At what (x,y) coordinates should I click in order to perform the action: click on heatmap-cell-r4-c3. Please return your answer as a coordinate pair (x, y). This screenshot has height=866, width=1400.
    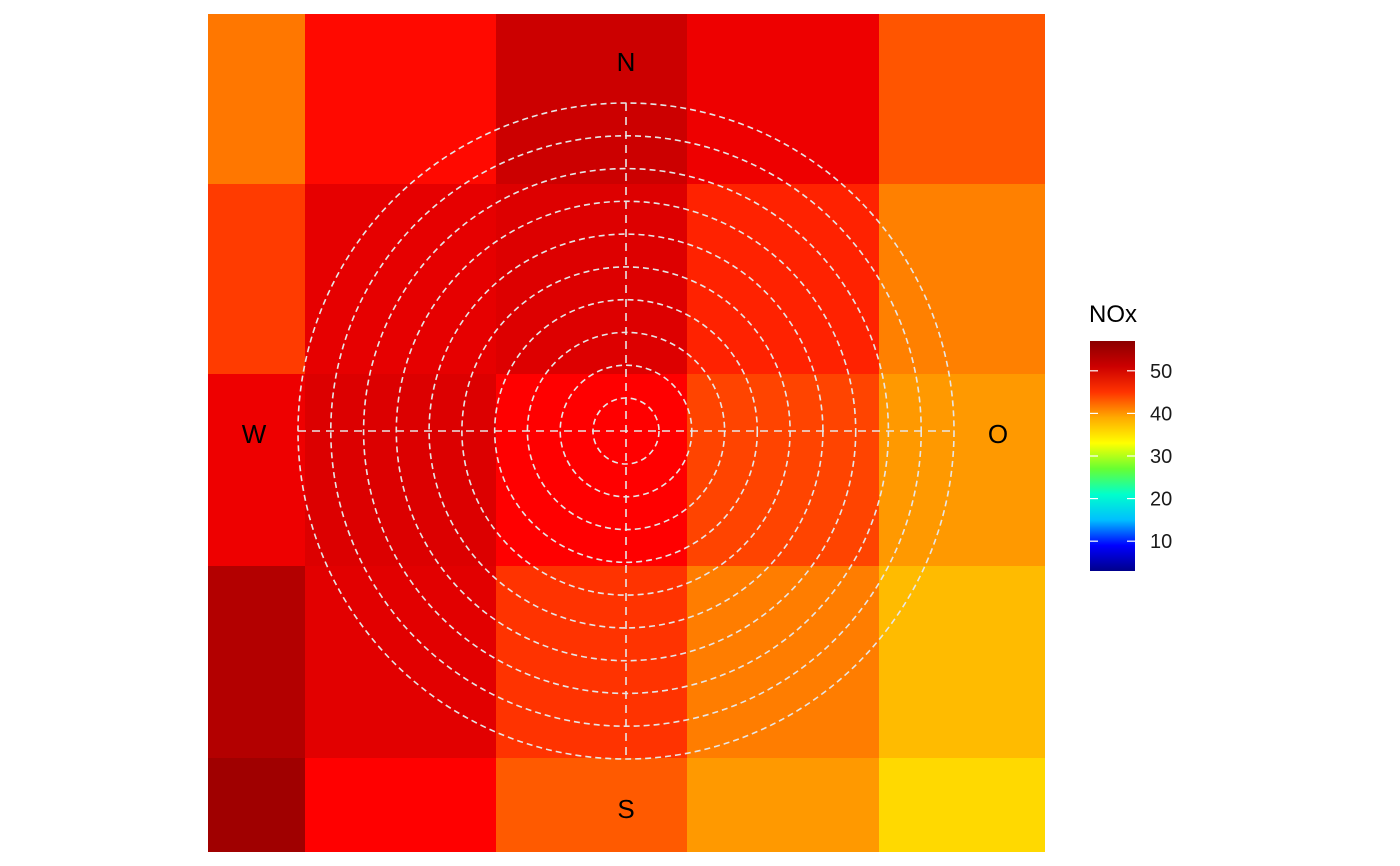
    Looking at the image, I should click on (591, 662).